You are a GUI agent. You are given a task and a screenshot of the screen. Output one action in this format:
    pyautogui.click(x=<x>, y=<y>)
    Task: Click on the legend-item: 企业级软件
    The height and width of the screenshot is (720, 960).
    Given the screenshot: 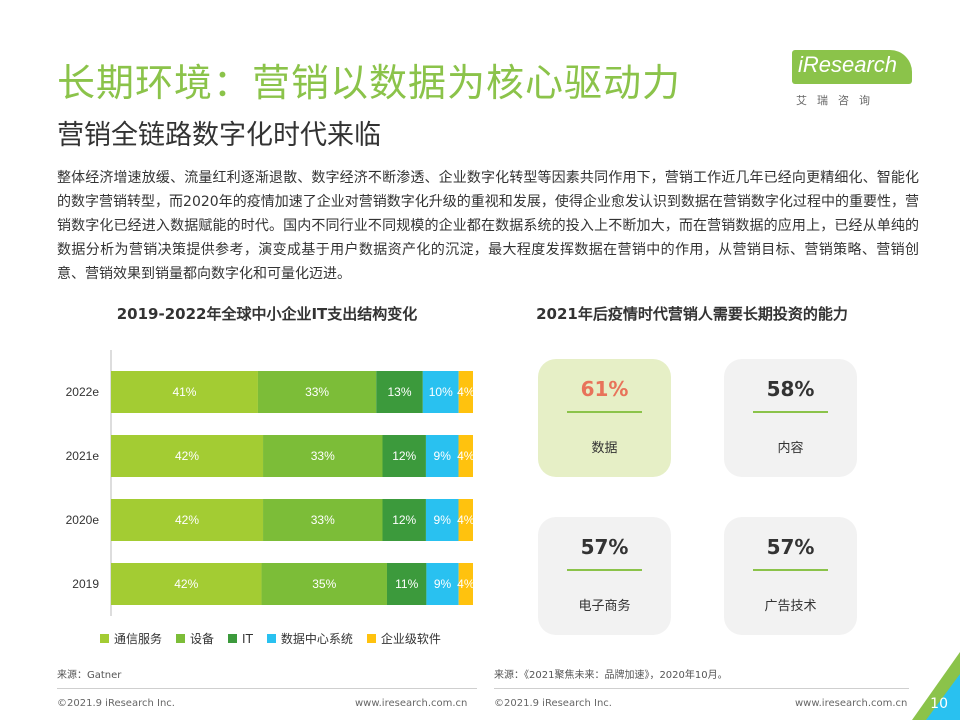 What is the action you would take?
    pyautogui.click(x=403, y=638)
    